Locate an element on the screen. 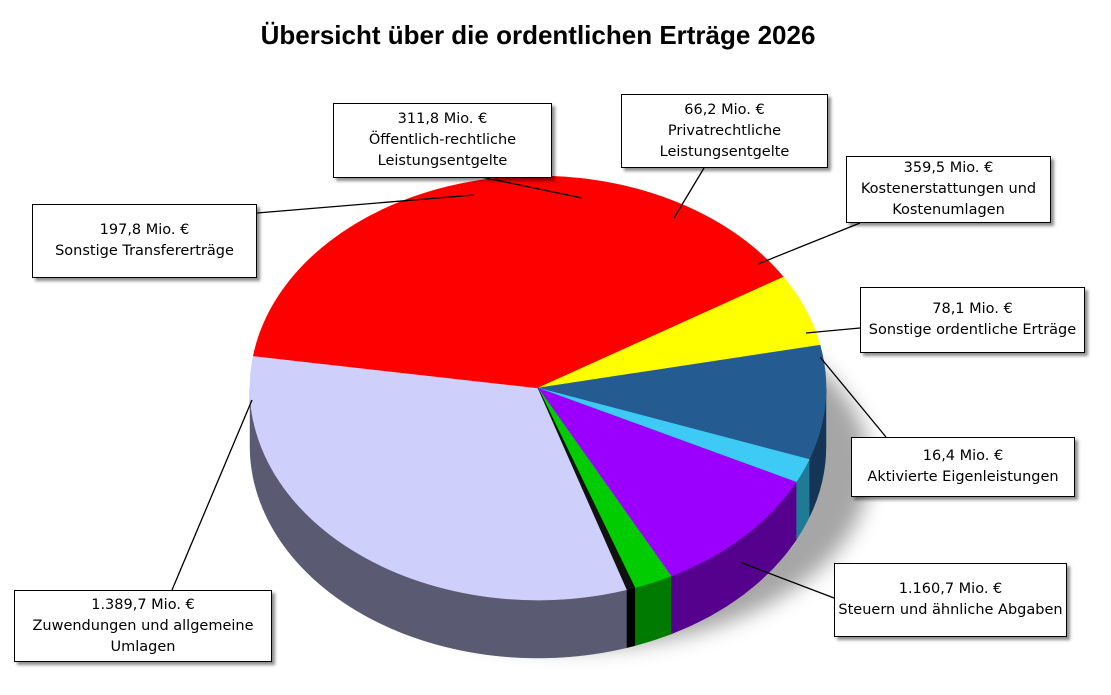 Image resolution: width=1111 pixels, height=695 pixels. leader-line-kostenerstattungen-und-kostenumlagen is located at coordinates (809, 243).